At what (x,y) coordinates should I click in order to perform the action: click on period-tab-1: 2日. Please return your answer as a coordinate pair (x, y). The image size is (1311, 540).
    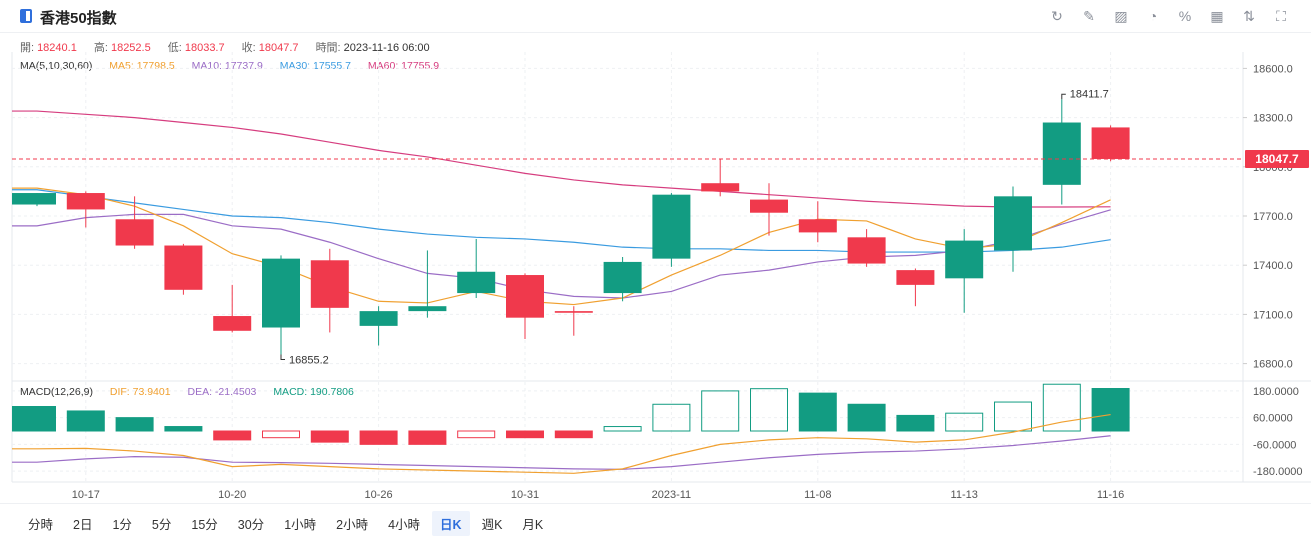
    Looking at the image, I should click on (82, 523).